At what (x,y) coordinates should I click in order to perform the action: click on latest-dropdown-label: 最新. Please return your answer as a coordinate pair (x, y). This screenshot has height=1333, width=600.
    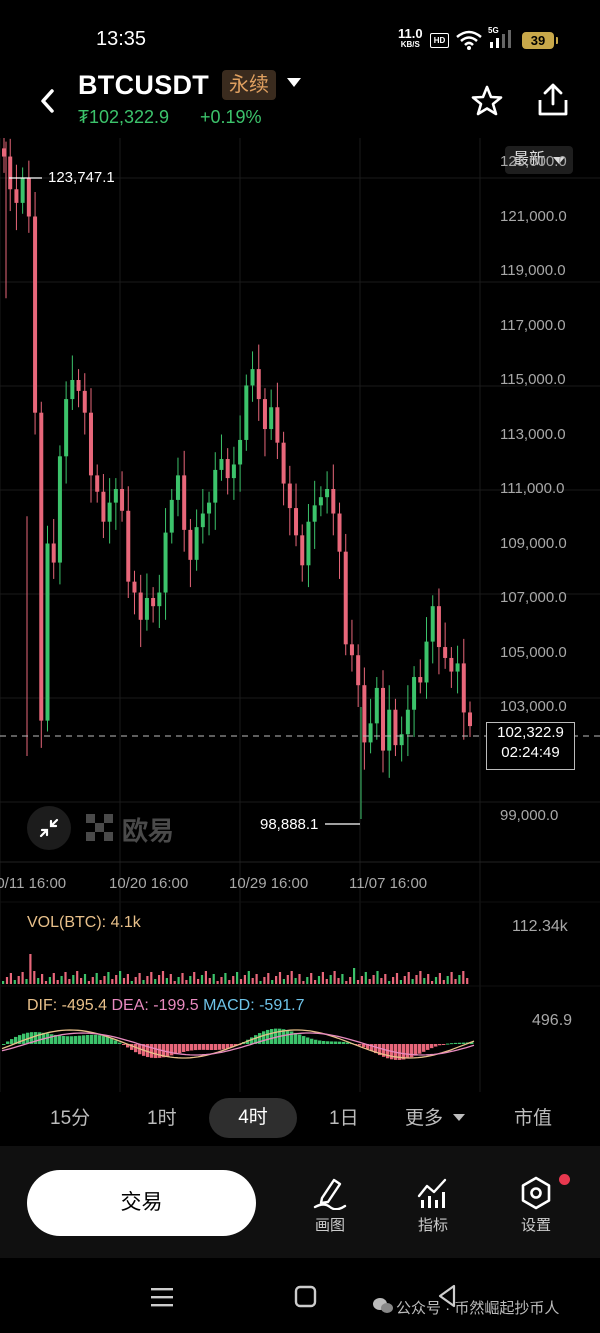
    Looking at the image, I should click on (529, 159).